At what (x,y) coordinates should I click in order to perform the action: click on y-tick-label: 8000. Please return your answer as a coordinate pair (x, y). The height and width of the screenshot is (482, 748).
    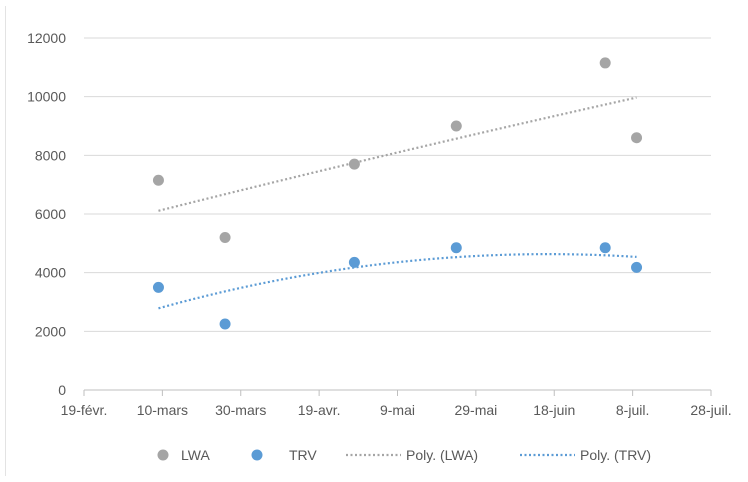
    Looking at the image, I should click on (50, 155).